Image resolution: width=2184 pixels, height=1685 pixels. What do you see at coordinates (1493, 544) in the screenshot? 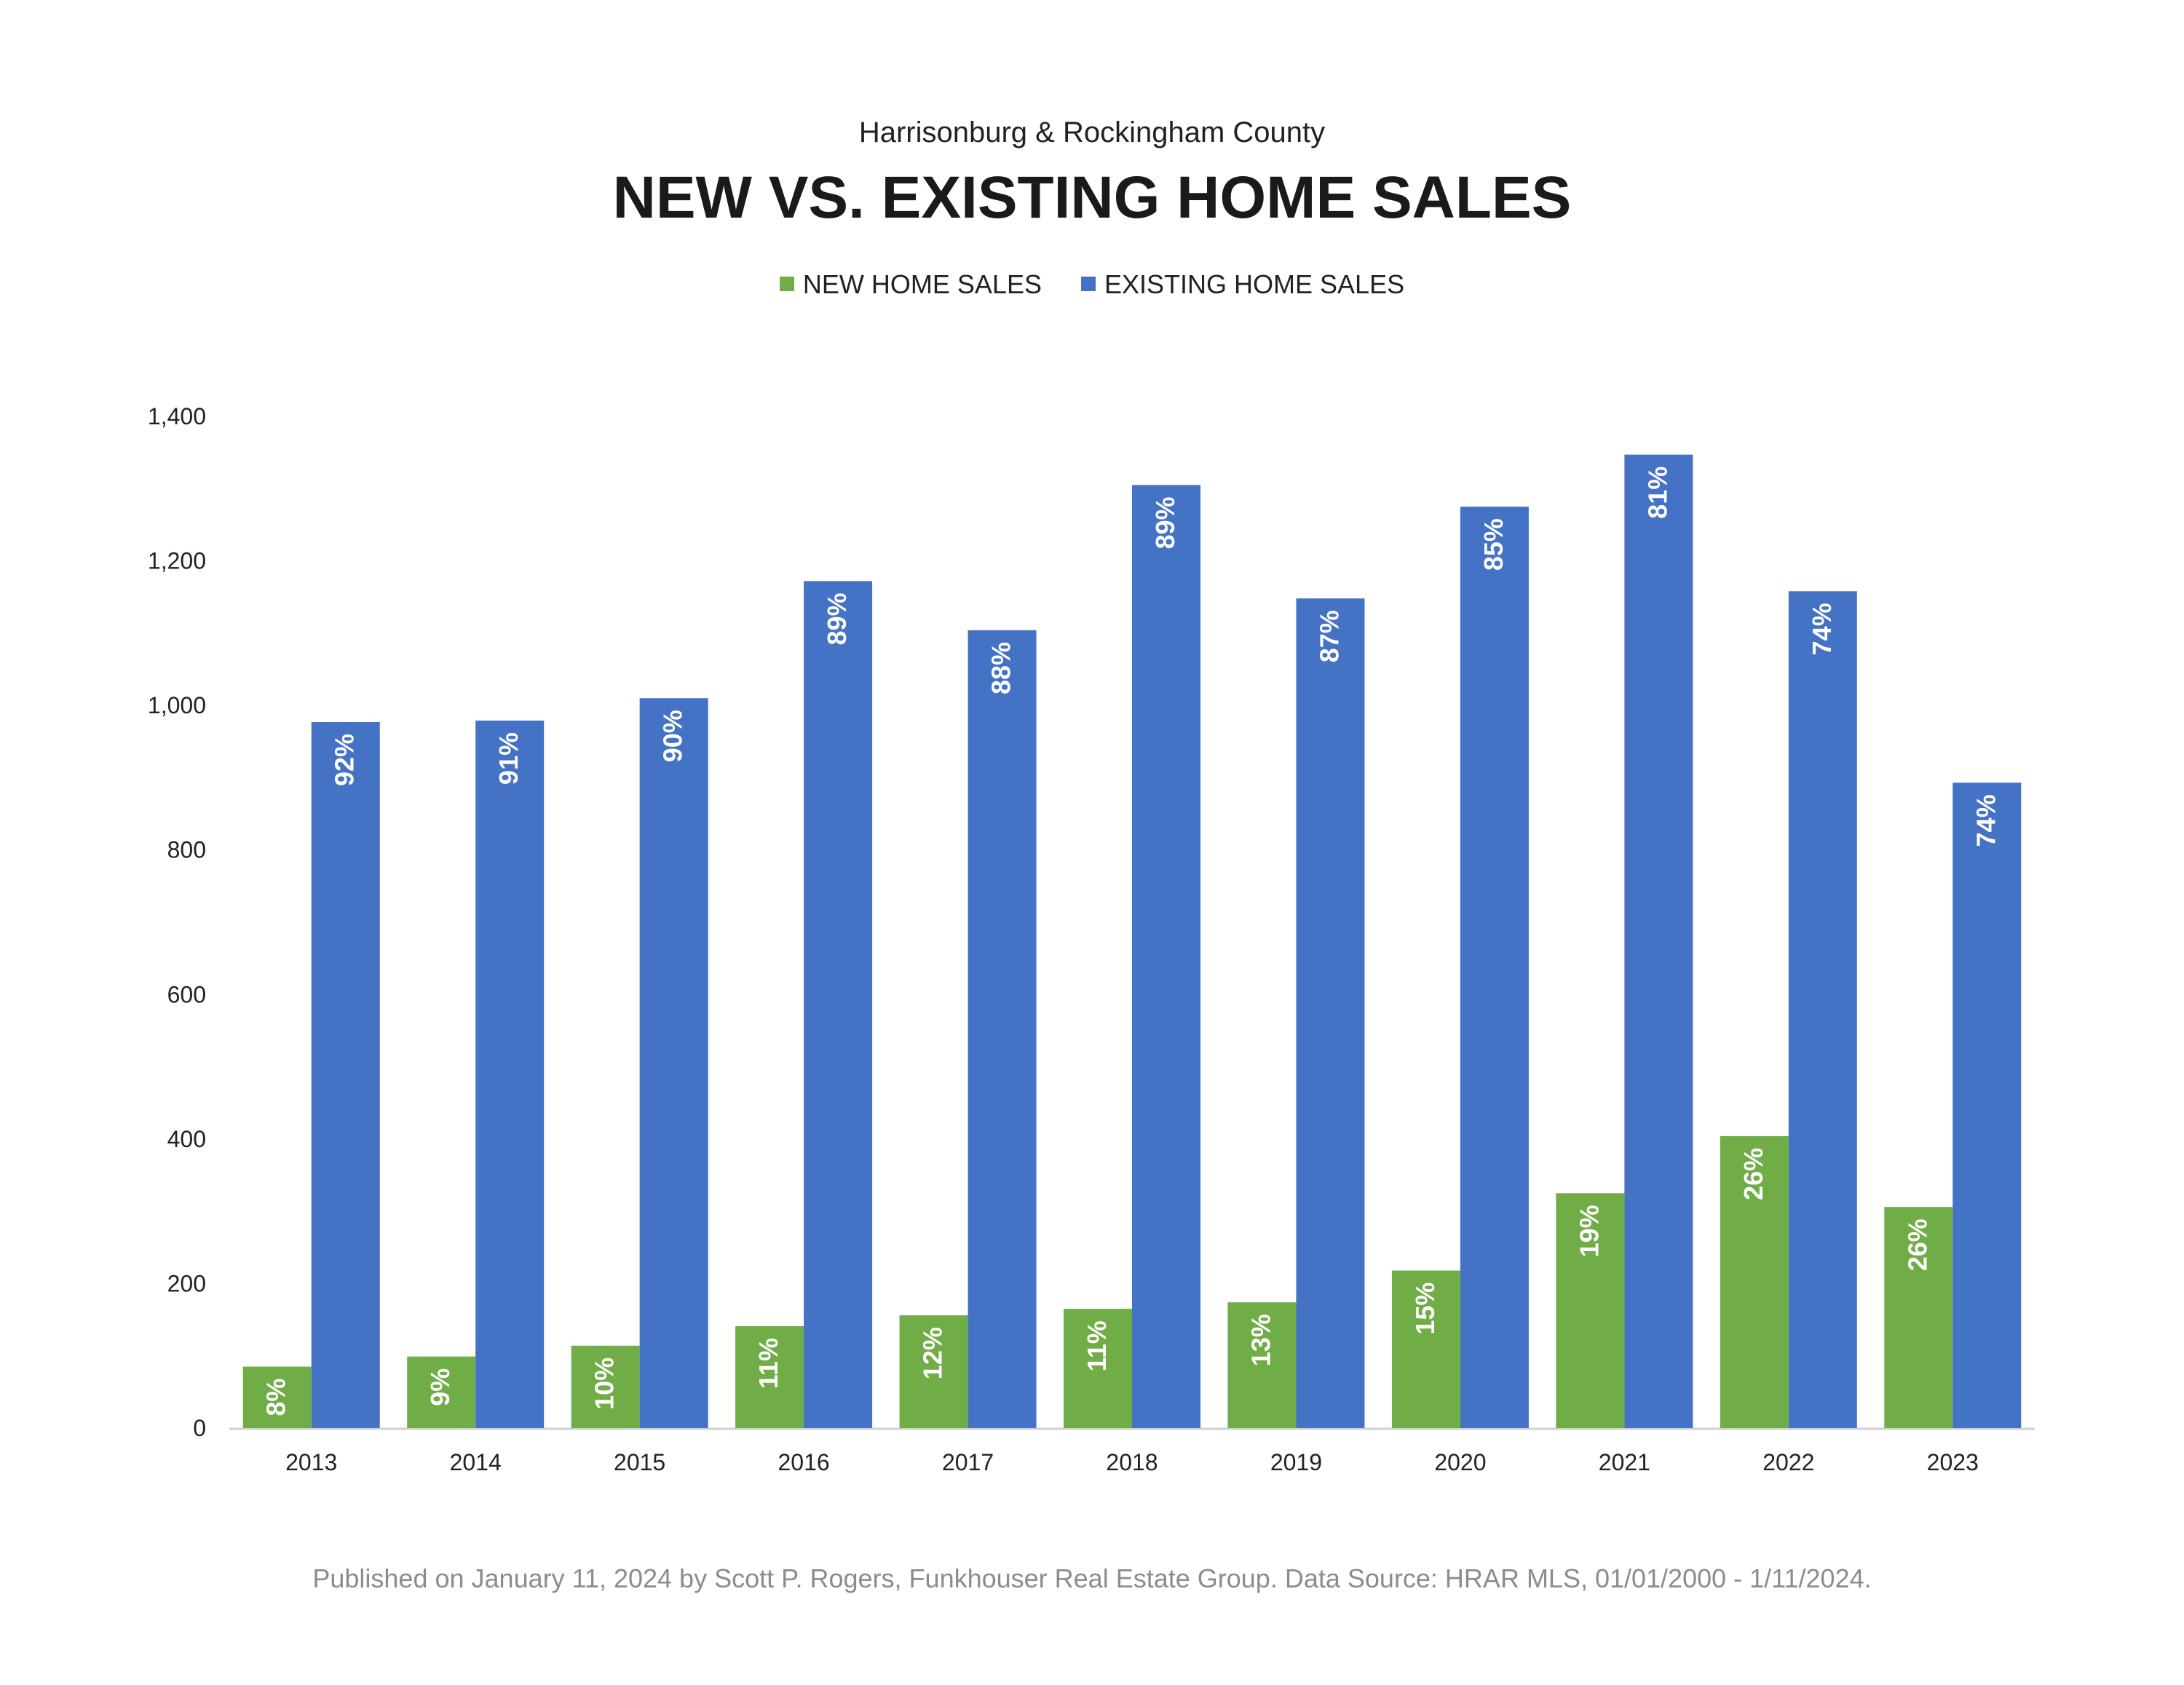
I see `data-label-existing: 85%` at bounding box center [1493, 544].